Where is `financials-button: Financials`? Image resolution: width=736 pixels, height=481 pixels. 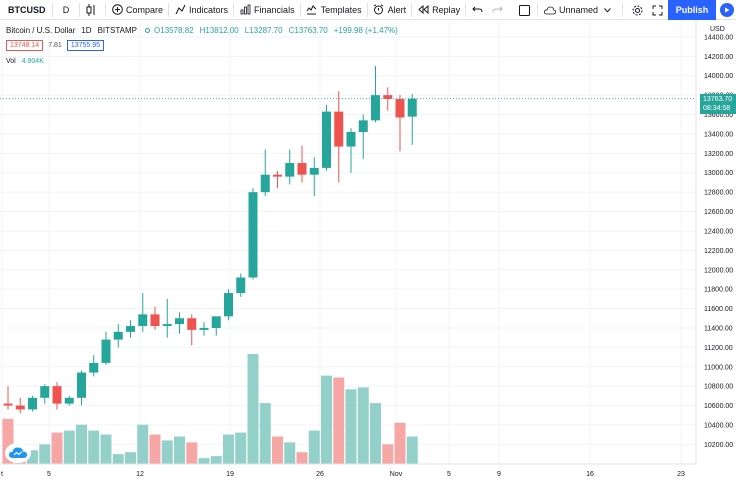
financials-button: Financials is located at coordinates (267, 10).